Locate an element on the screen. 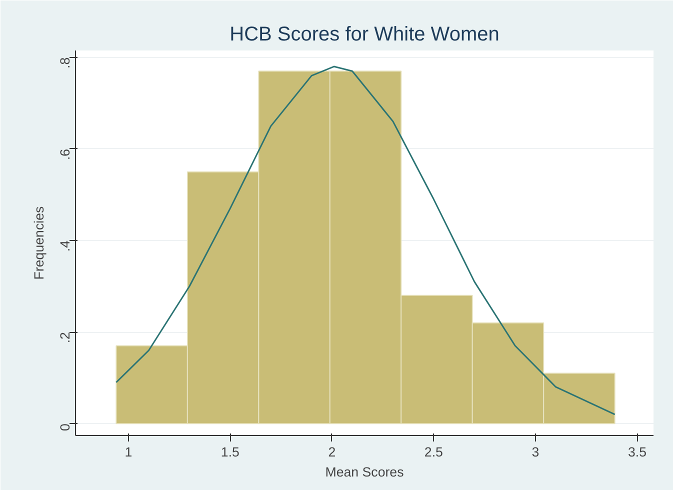 This screenshot has width=673, height=490. x-tick-label: 2 is located at coordinates (332, 452).